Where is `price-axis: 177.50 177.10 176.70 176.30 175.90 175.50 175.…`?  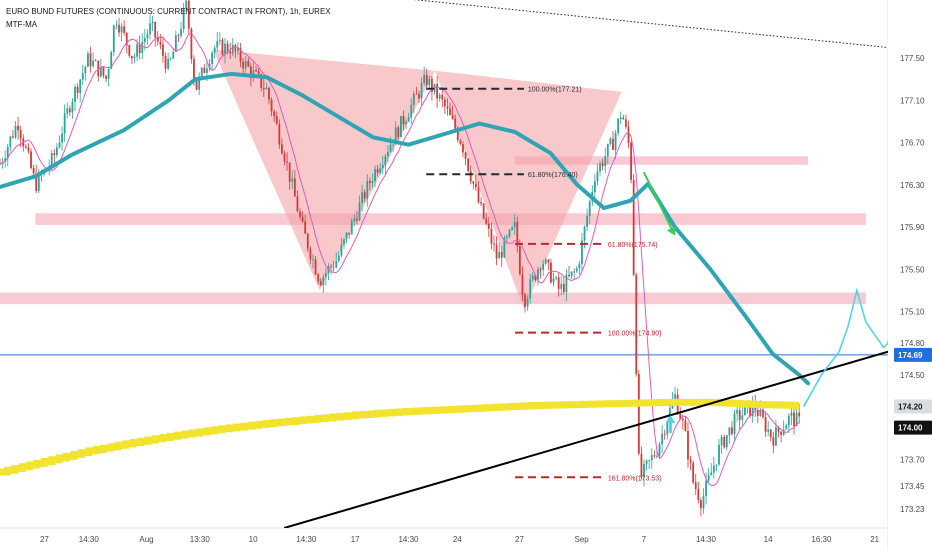 price-axis: 177.50 177.10 176.70 176.30 175.90 175.50 175.… is located at coordinates (910, 275).